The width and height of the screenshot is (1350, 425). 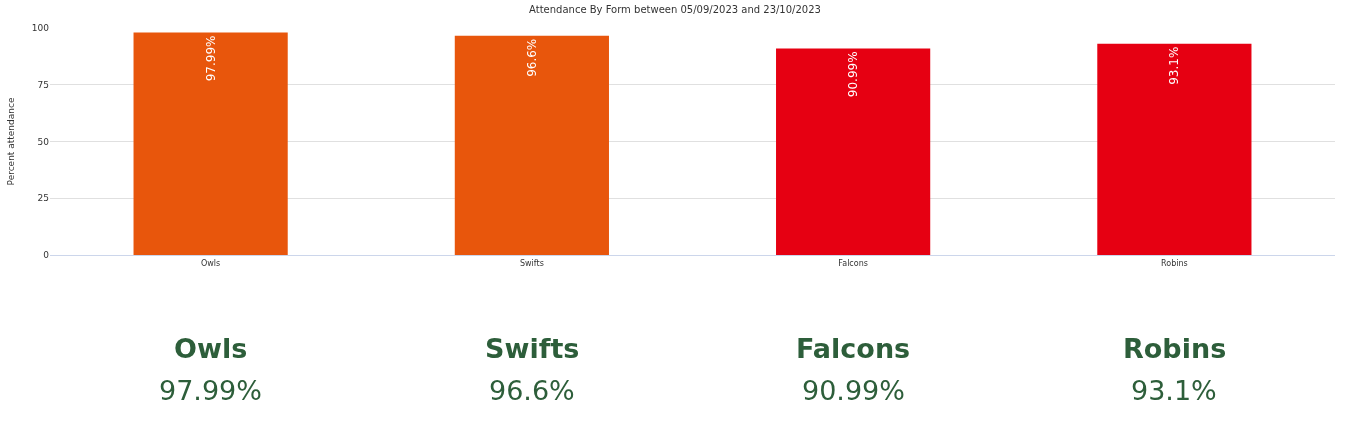 I want to click on category-label: Swifts, so click(x=532, y=348).